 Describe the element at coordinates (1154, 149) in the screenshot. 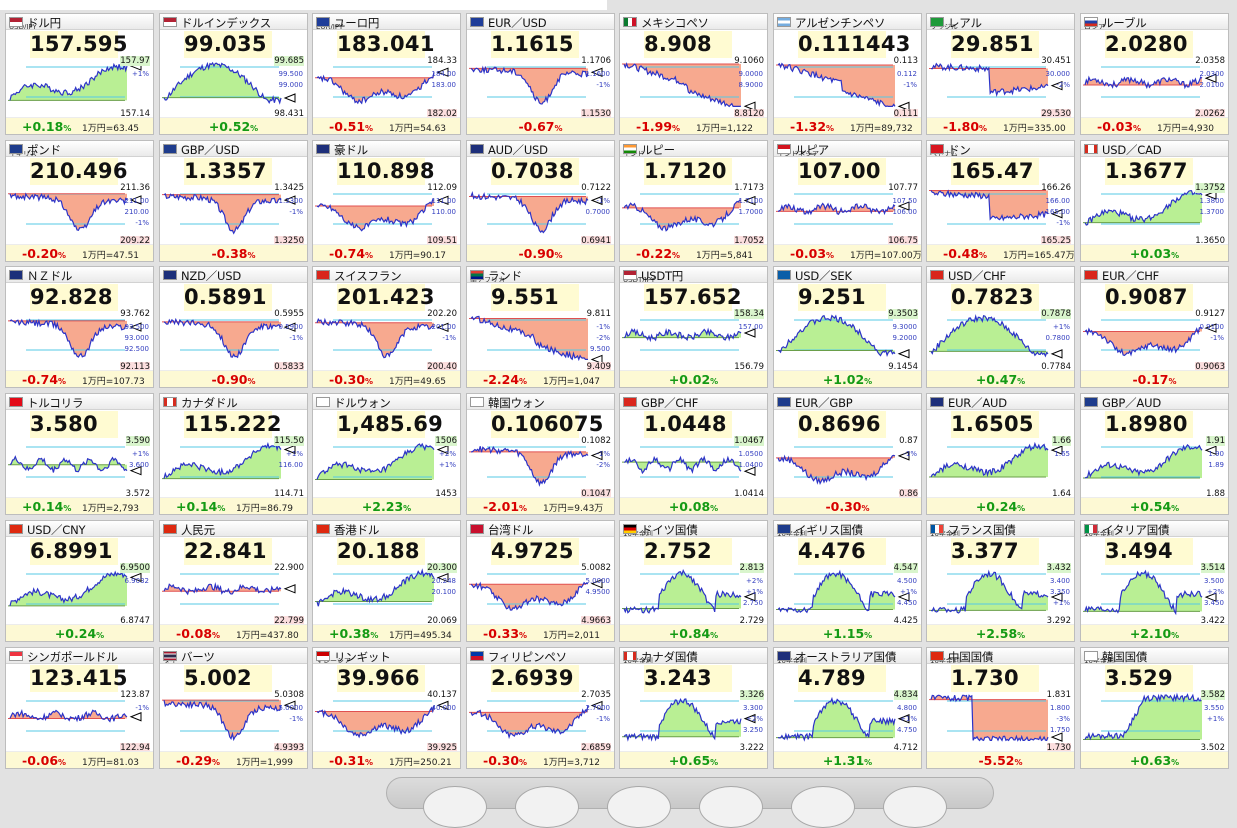

I see `tile-header: USD／CAD` at that location.